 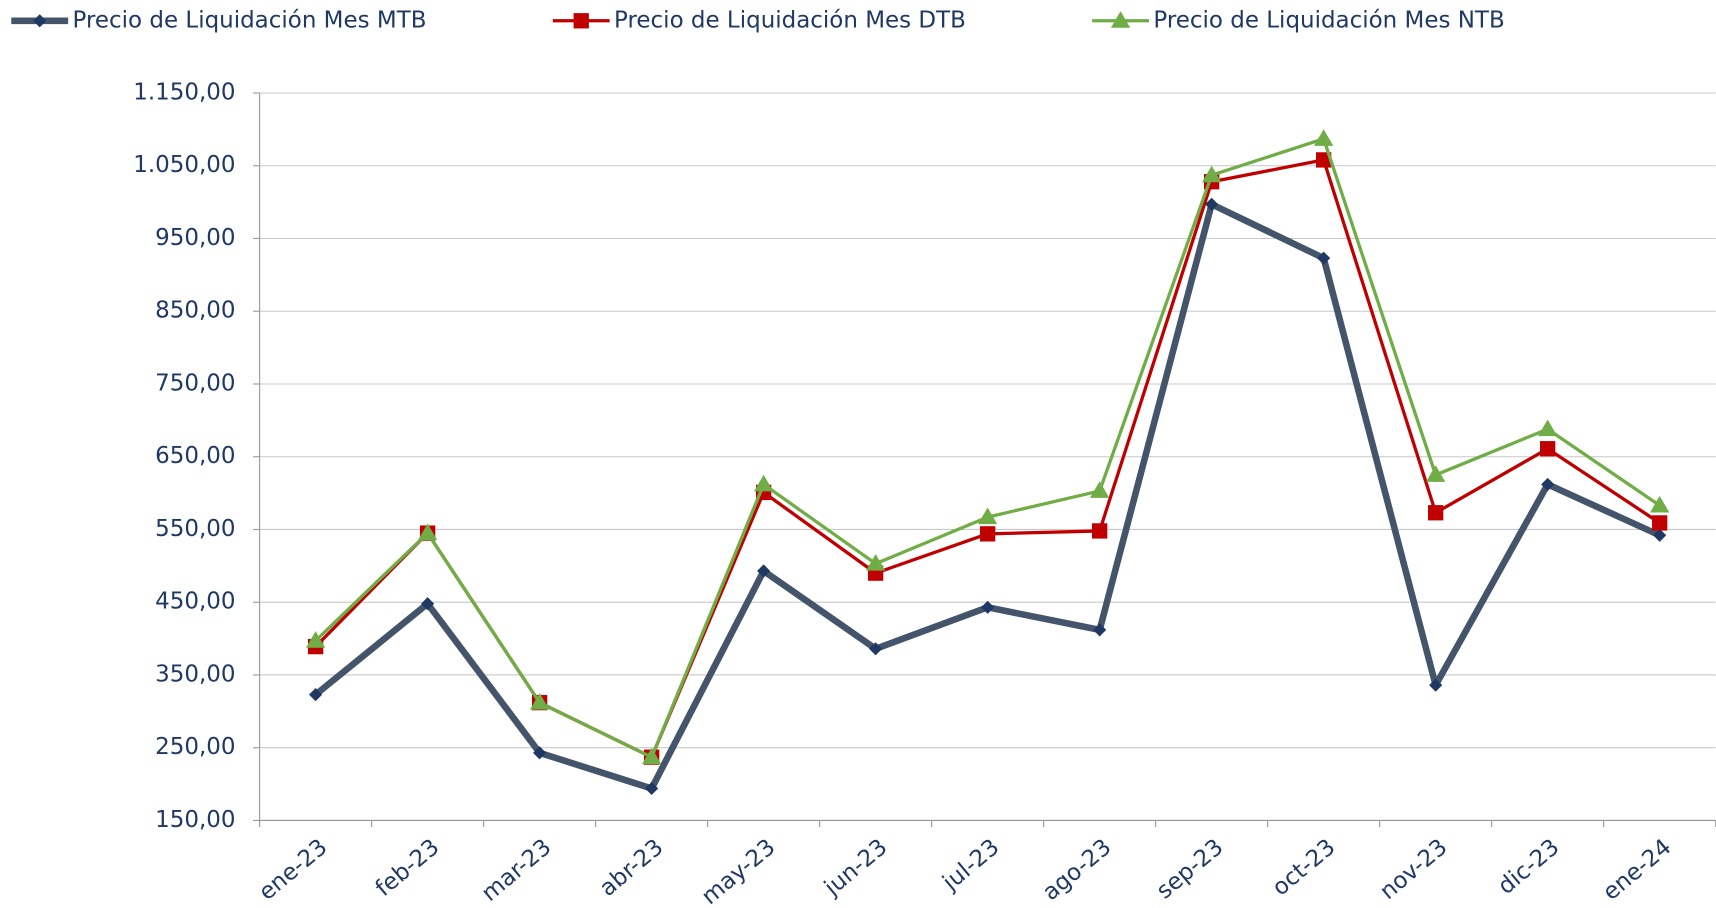 I want to click on x-tick-label: oct-23, so click(x=1304, y=867).